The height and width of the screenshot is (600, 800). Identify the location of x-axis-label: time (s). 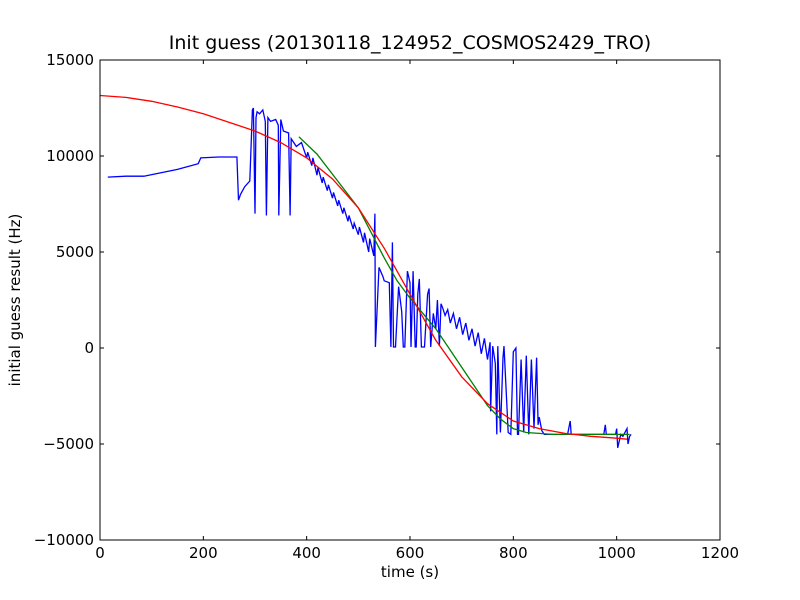
(410, 572).